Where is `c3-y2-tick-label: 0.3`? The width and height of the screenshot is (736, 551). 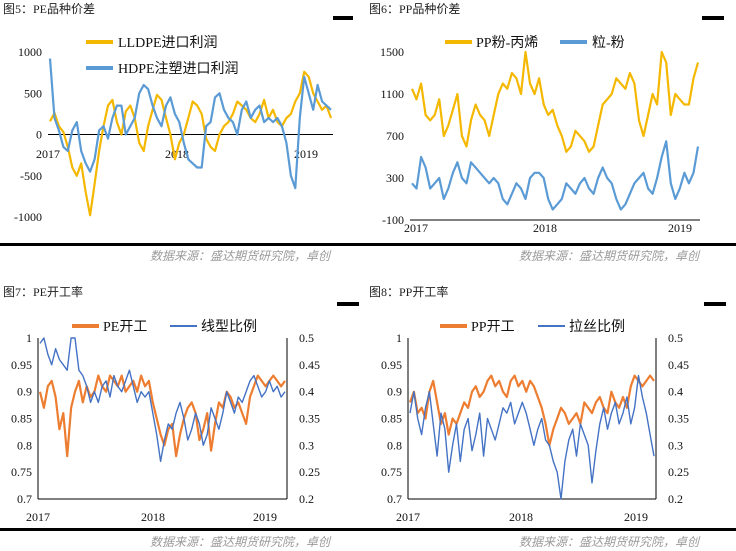
c3-y2-tick-label: 0.3 is located at coordinates (306, 445).